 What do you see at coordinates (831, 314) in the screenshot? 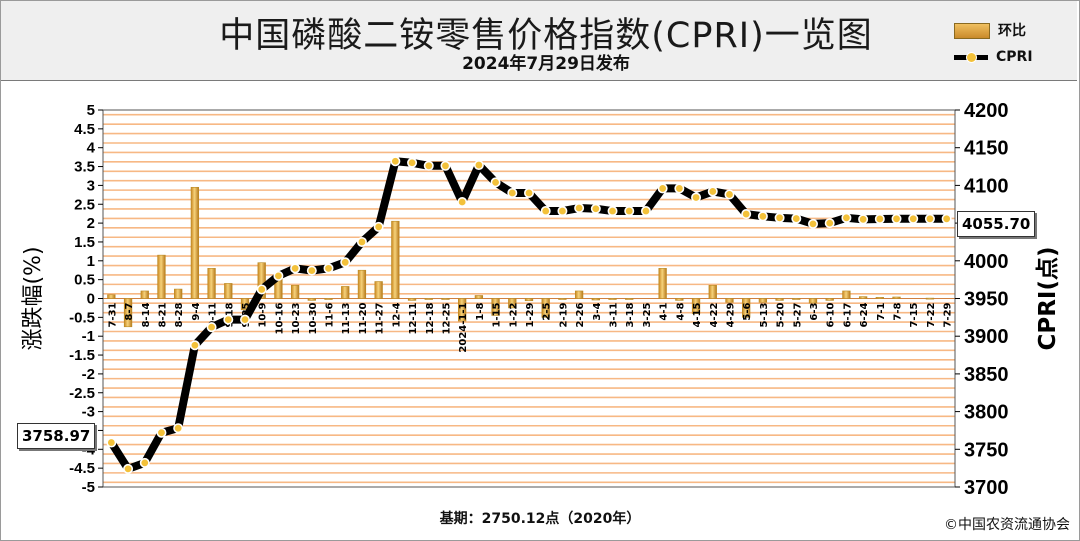
I see `category-label: 6-10` at bounding box center [831, 314].